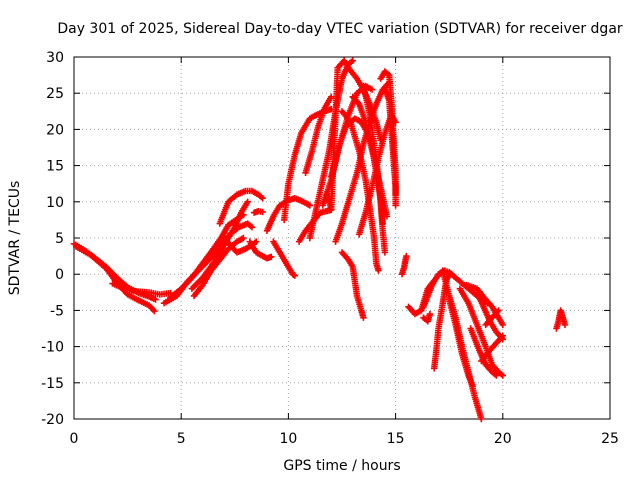 This screenshot has width=640, height=480. I want to click on y-tick-label: -5, so click(57, 311).